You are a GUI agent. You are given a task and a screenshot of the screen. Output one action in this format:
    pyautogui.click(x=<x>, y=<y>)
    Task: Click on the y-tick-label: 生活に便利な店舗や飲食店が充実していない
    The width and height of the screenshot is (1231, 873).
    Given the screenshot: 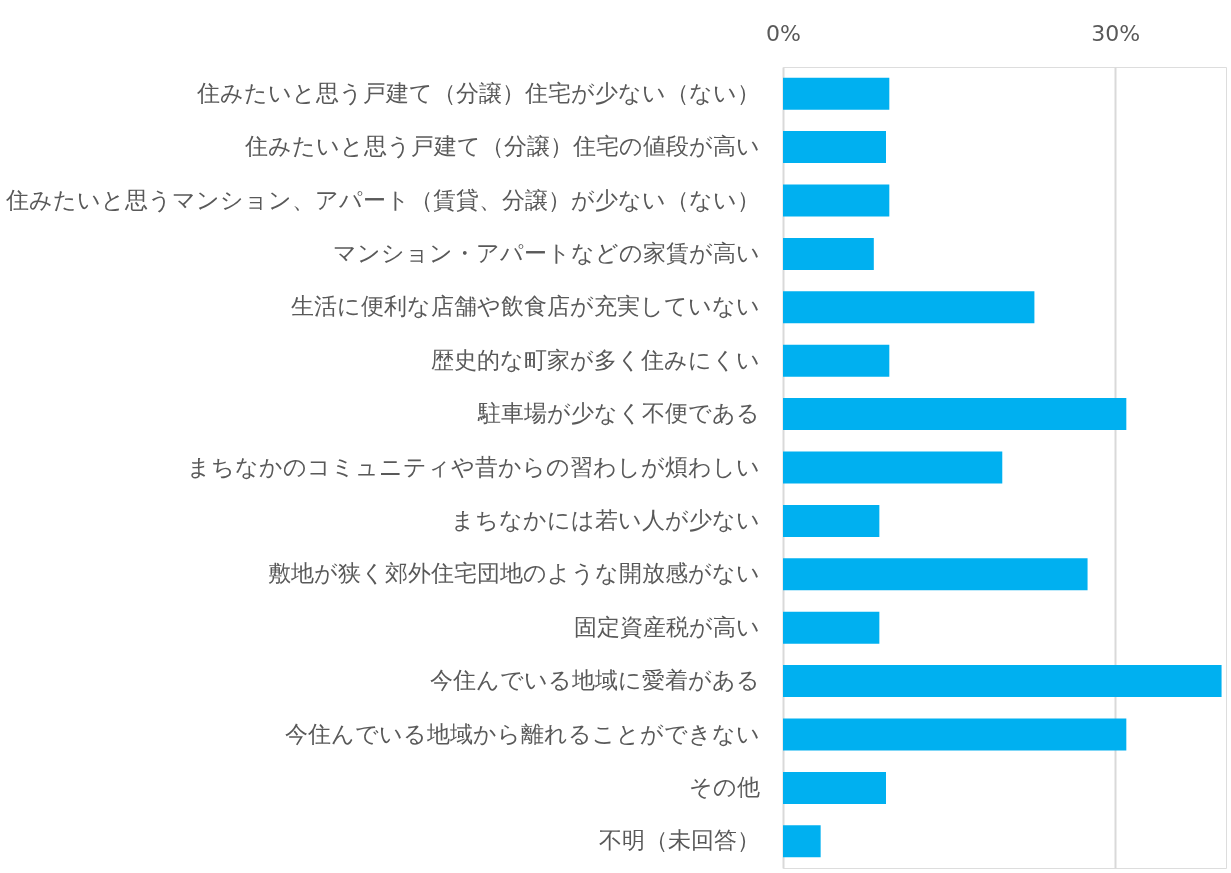 What is the action you would take?
    pyautogui.click(x=525, y=306)
    